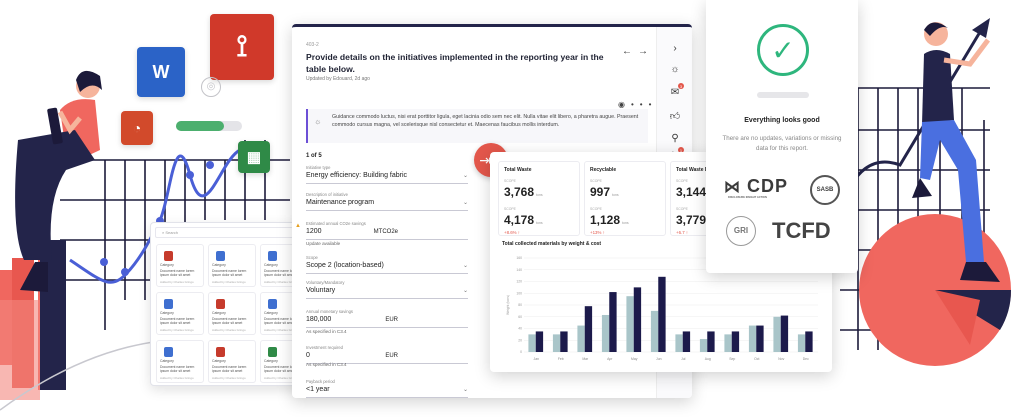 This screenshot has width=1024, height=417. Describe the element at coordinates (603, 170) in the screenshot. I see `metric-title: Recyclable` at that location.